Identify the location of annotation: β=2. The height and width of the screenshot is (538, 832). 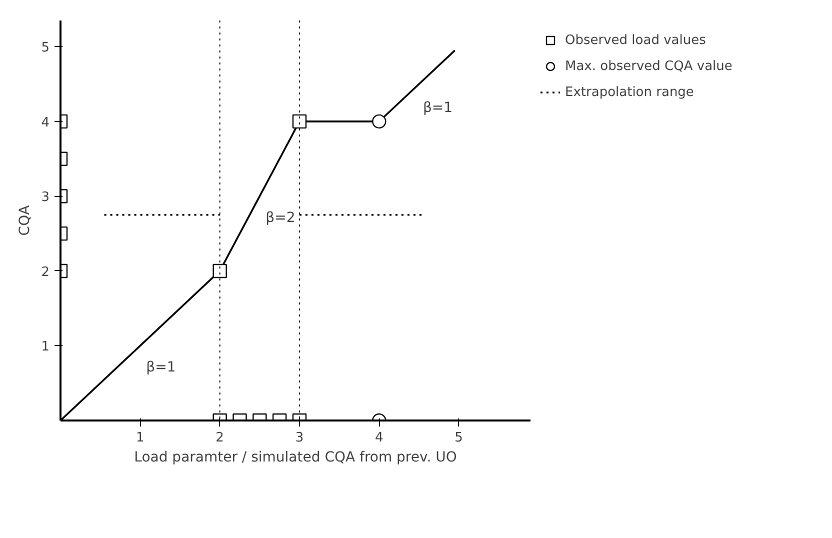
(281, 218).